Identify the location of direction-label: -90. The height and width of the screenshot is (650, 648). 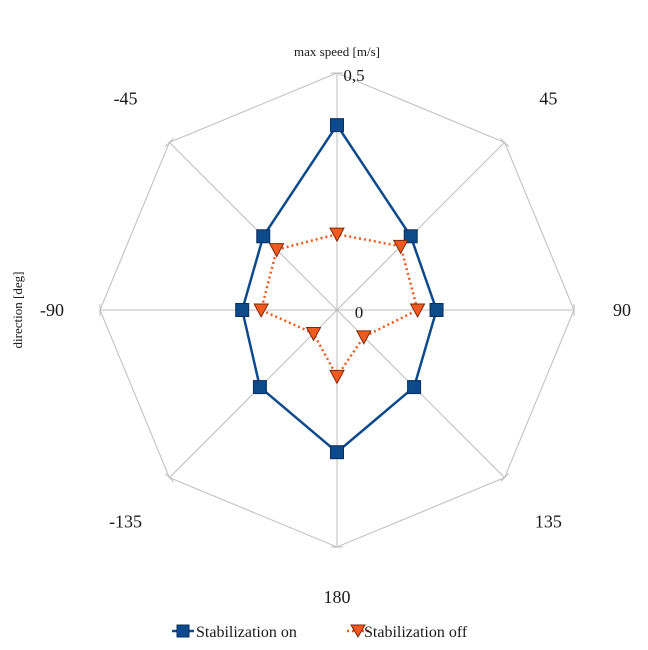
(52, 310).